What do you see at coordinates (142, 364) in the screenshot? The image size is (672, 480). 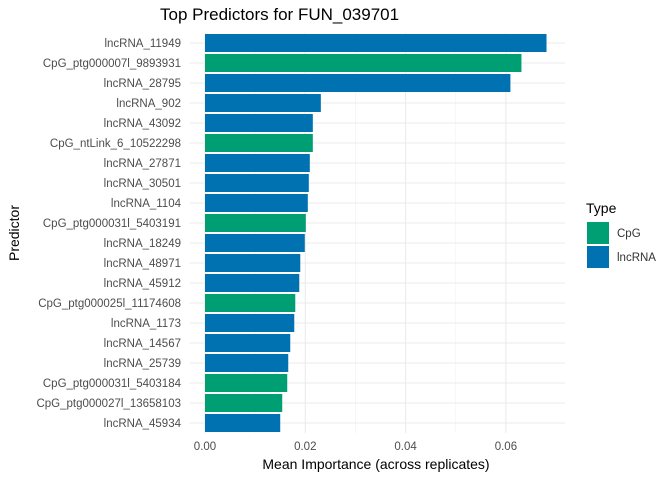 I see `y-tick-label: lncRNA_25739` at bounding box center [142, 364].